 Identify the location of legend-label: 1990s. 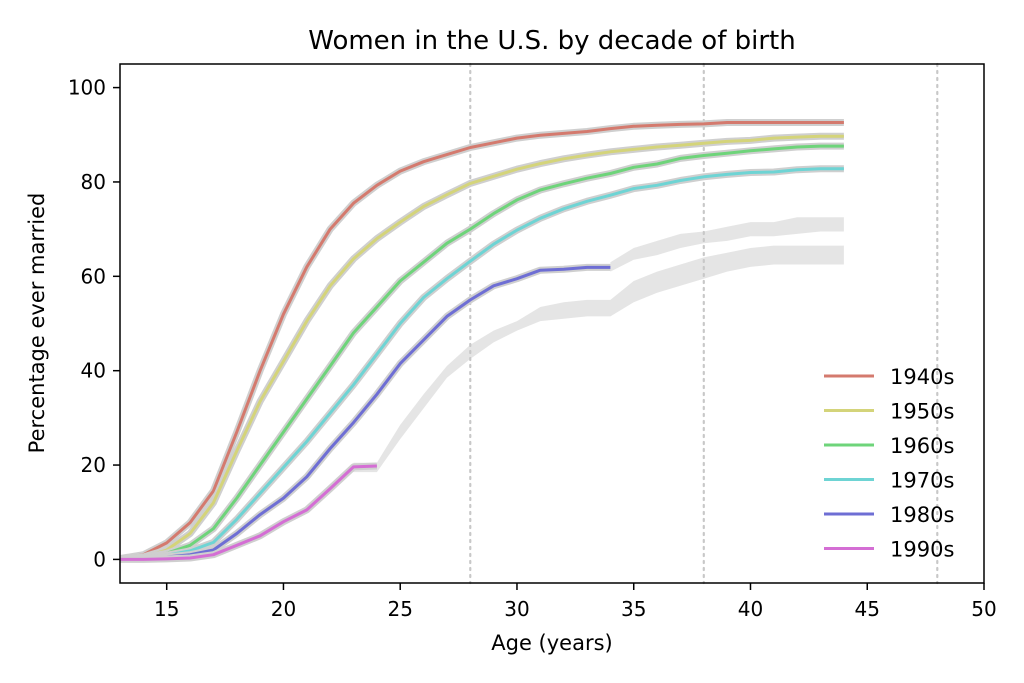
(922, 550).